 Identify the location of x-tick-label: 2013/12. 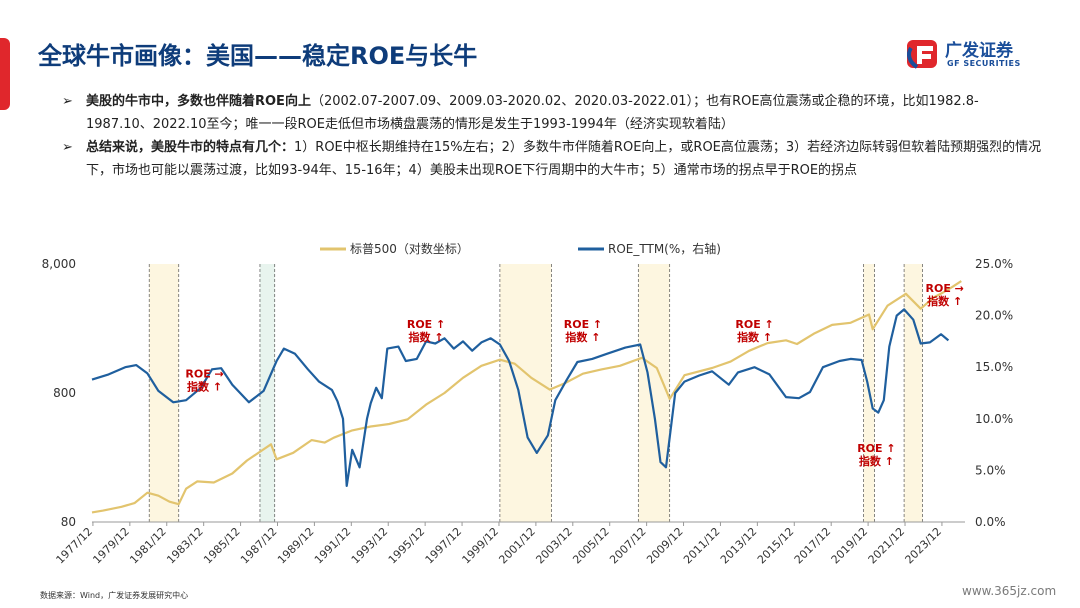
(739, 546).